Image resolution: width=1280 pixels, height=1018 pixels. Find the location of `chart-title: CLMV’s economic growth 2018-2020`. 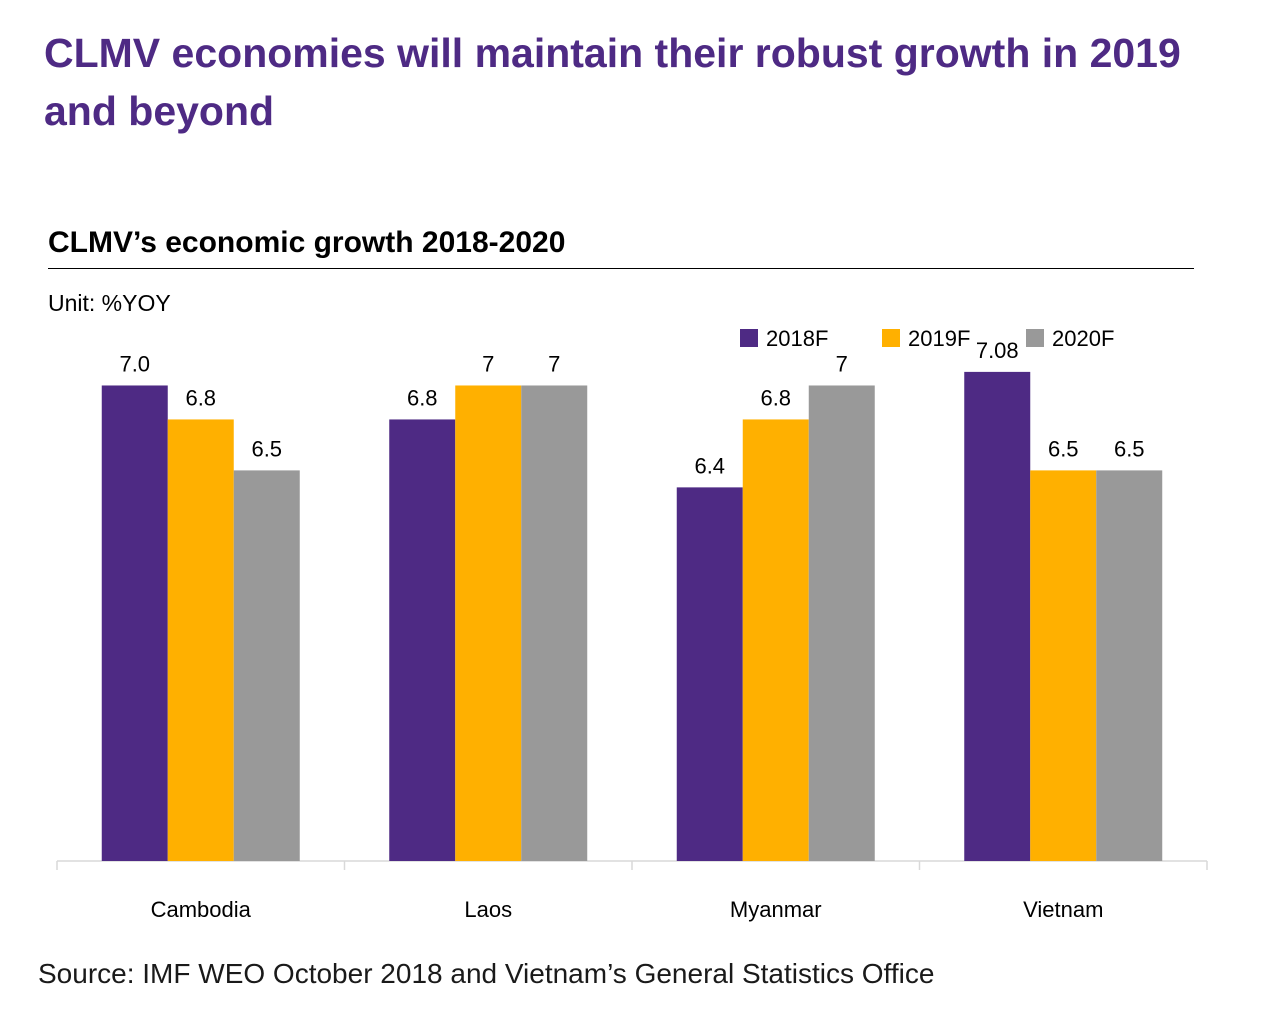

chart-title: CLMV’s economic growth 2018-2020 is located at coordinates (307, 242).